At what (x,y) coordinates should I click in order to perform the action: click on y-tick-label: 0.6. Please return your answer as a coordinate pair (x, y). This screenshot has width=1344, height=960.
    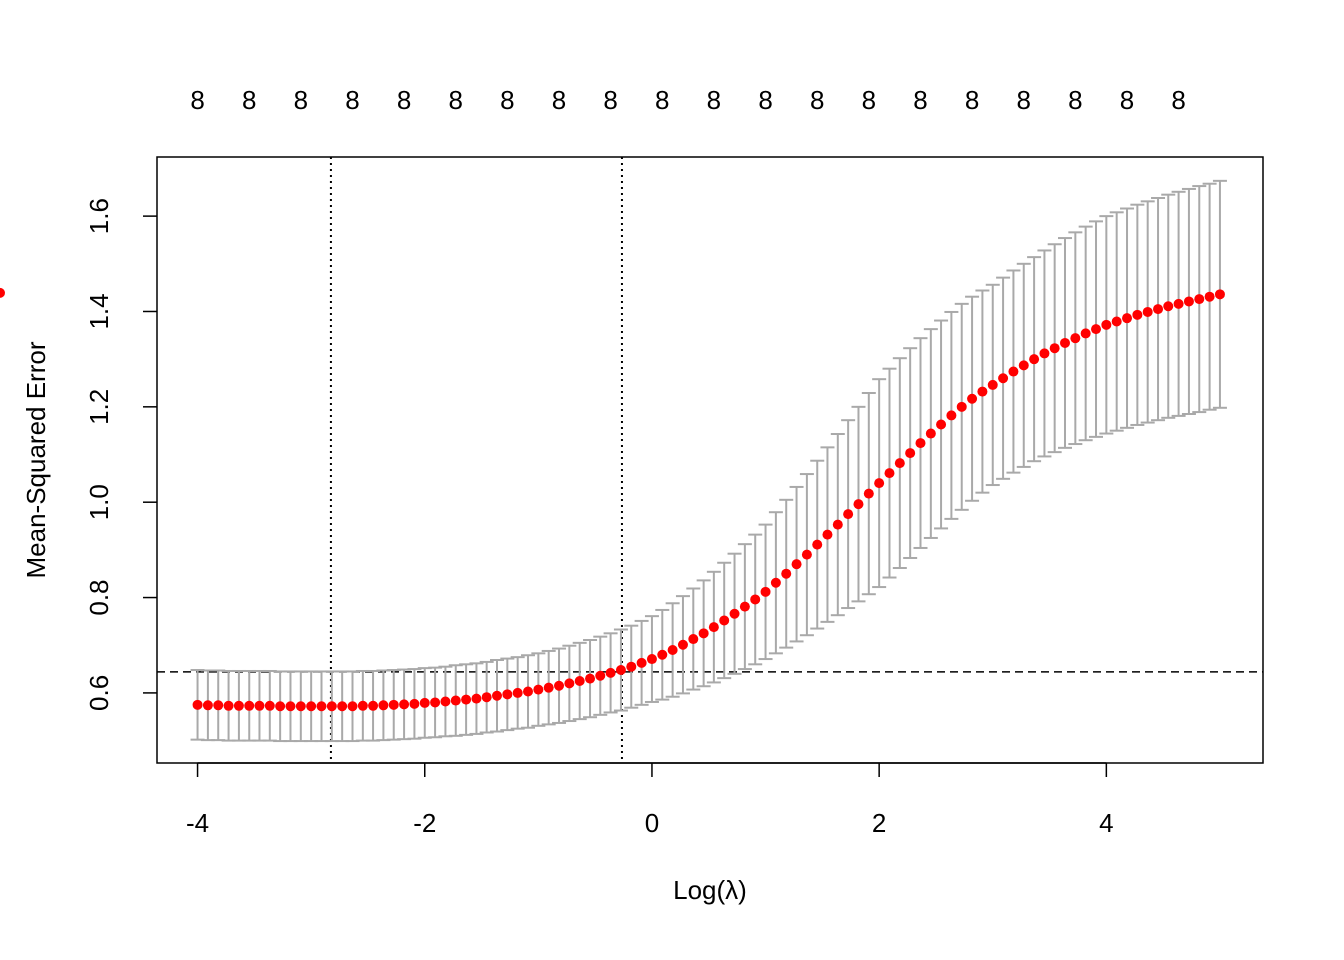
    Looking at the image, I should click on (99, 693).